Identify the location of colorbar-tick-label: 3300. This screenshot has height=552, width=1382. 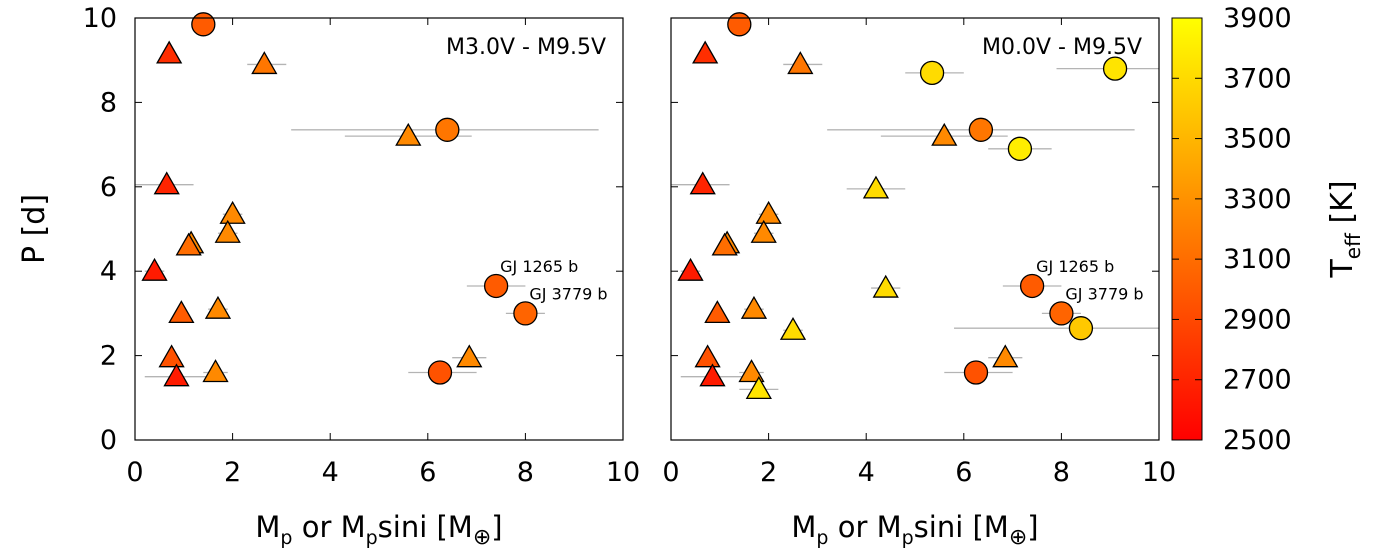
(1257, 199).